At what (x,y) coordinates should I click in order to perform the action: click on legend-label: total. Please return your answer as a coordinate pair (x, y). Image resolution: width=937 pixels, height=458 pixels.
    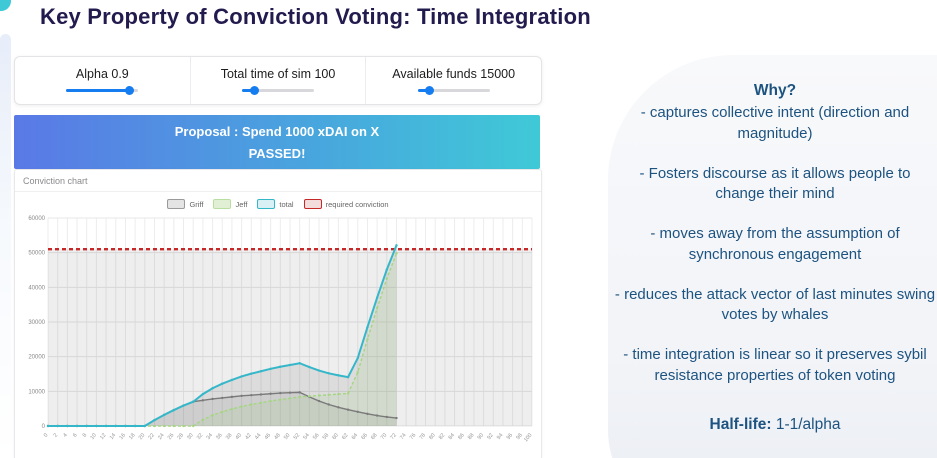
    Looking at the image, I should click on (286, 204).